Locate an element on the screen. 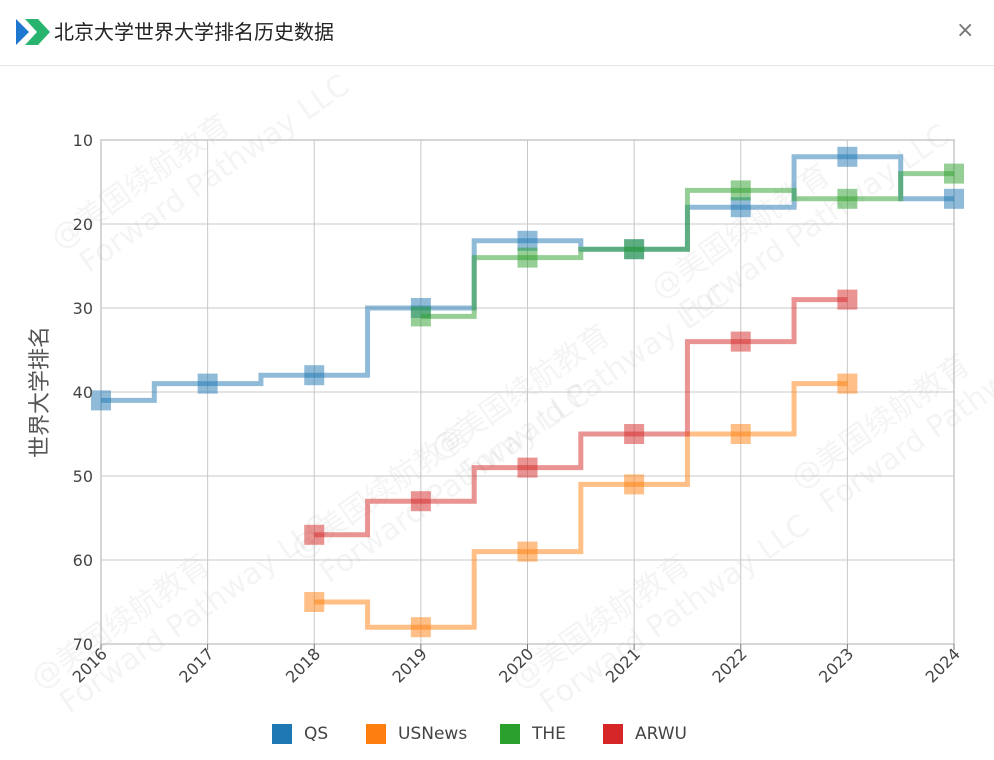  legend-label: QS is located at coordinates (316, 734).